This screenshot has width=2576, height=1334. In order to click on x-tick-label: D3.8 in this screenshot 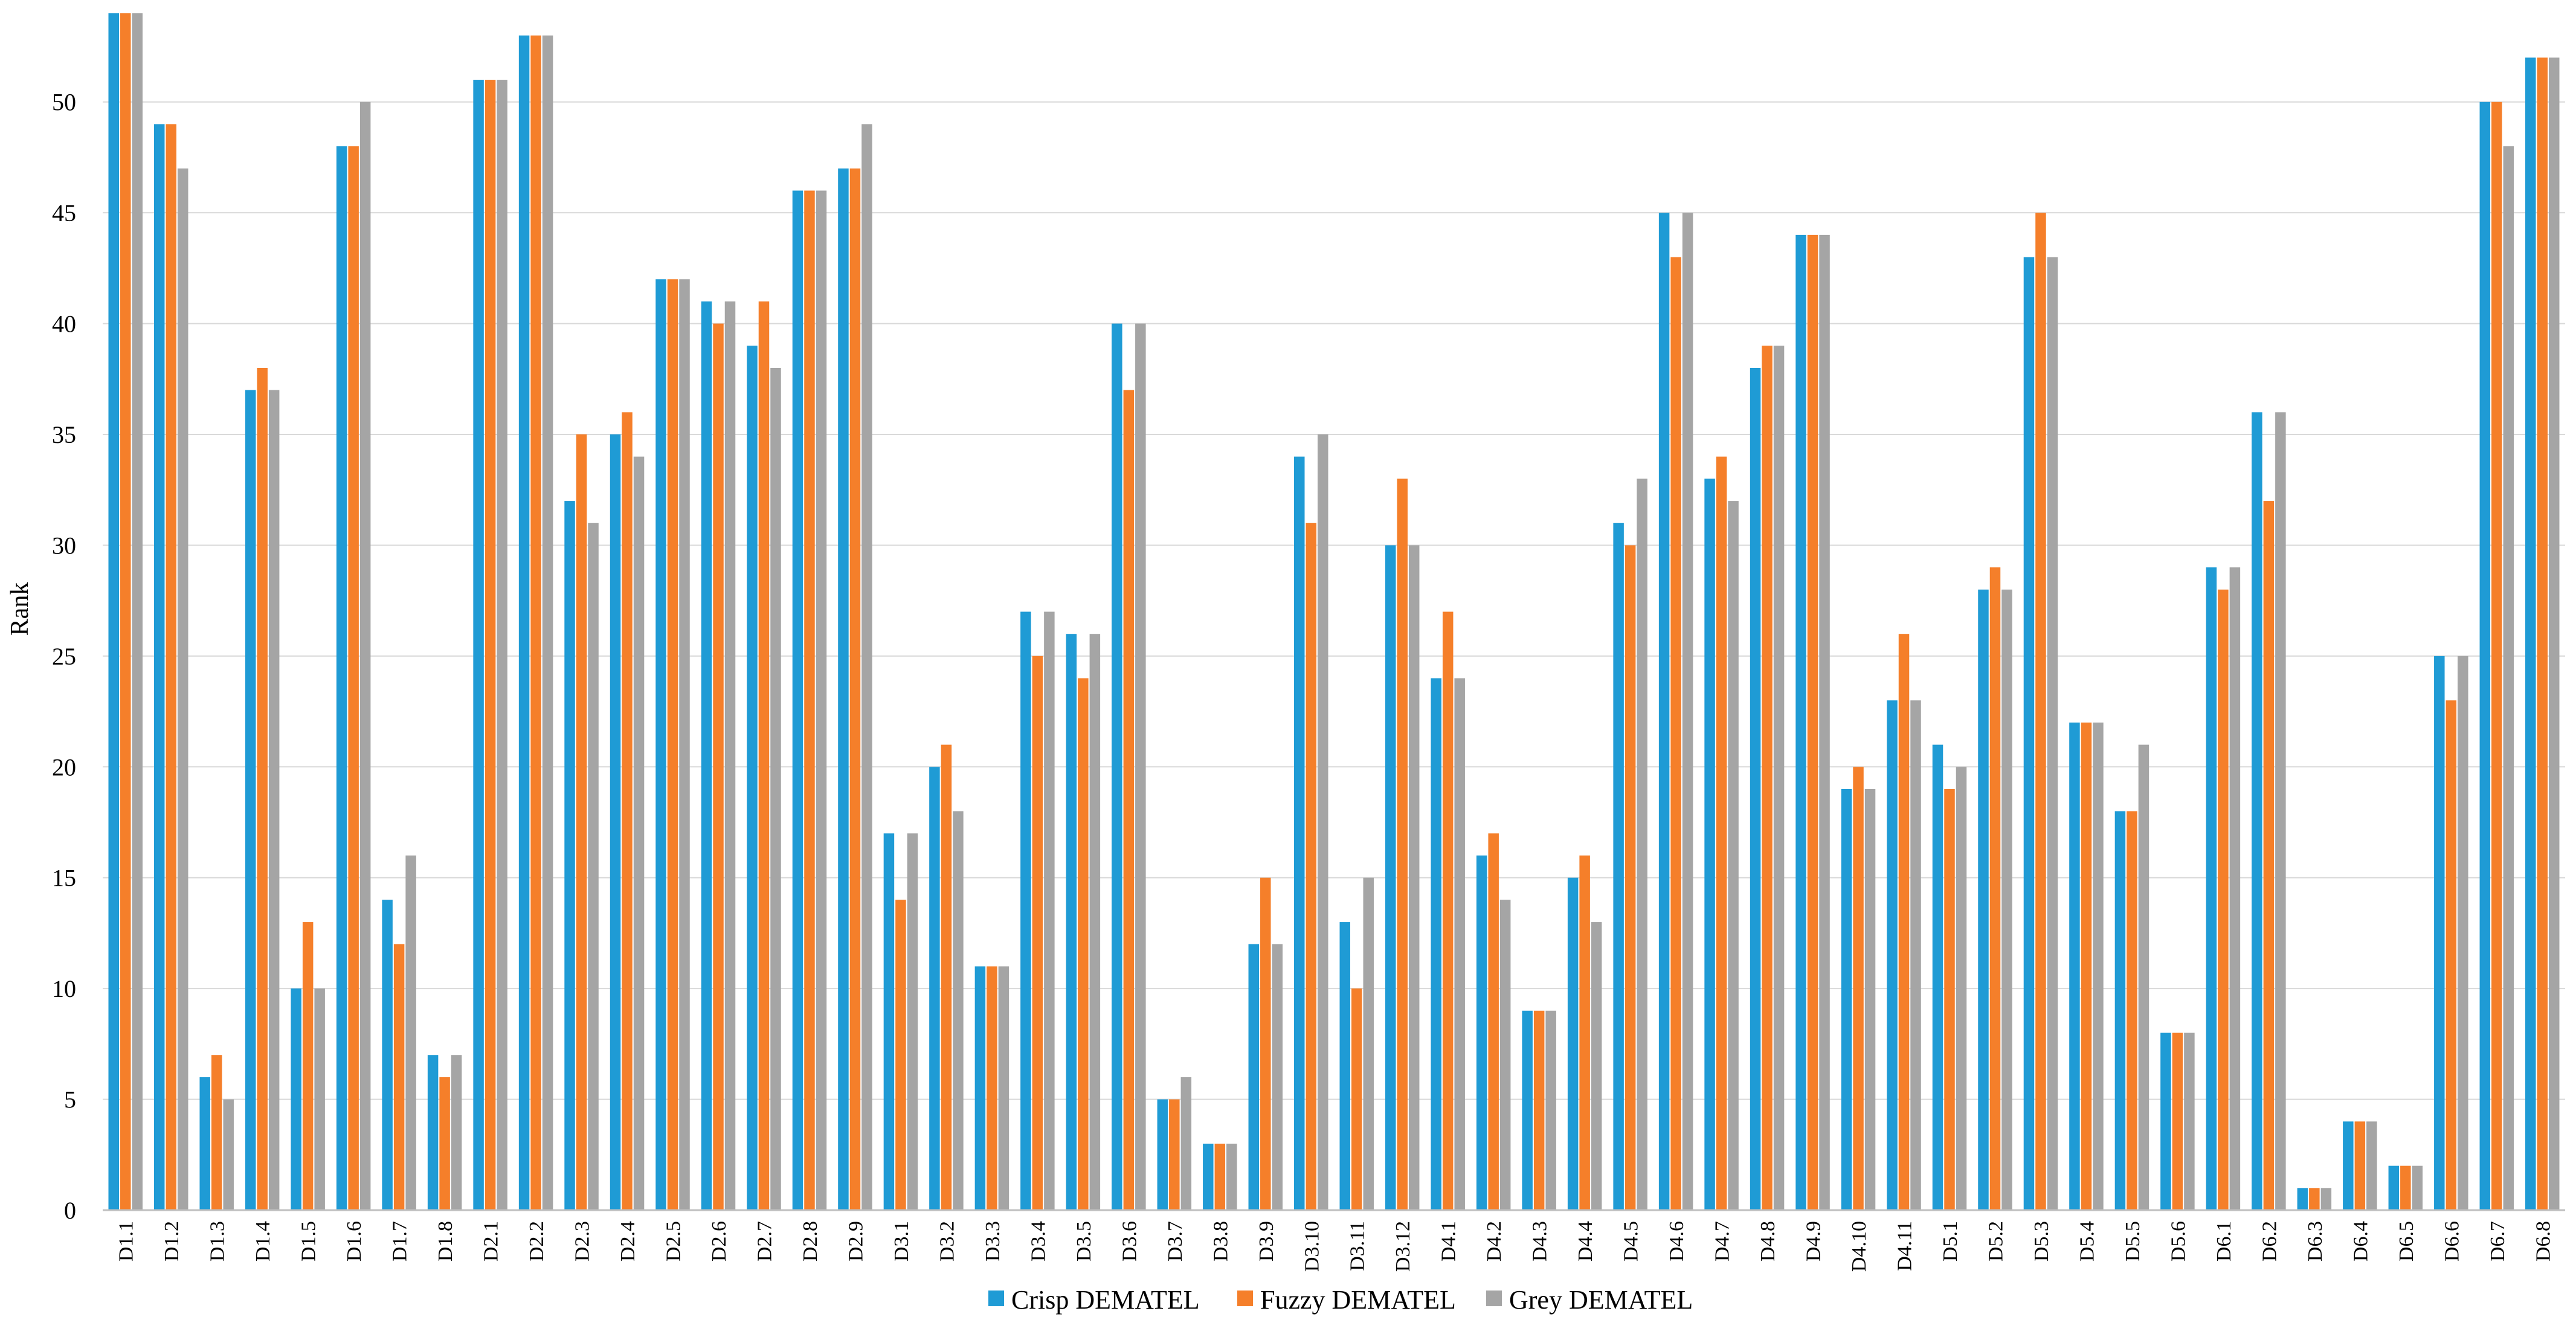, I will do `click(1220, 1241)`.